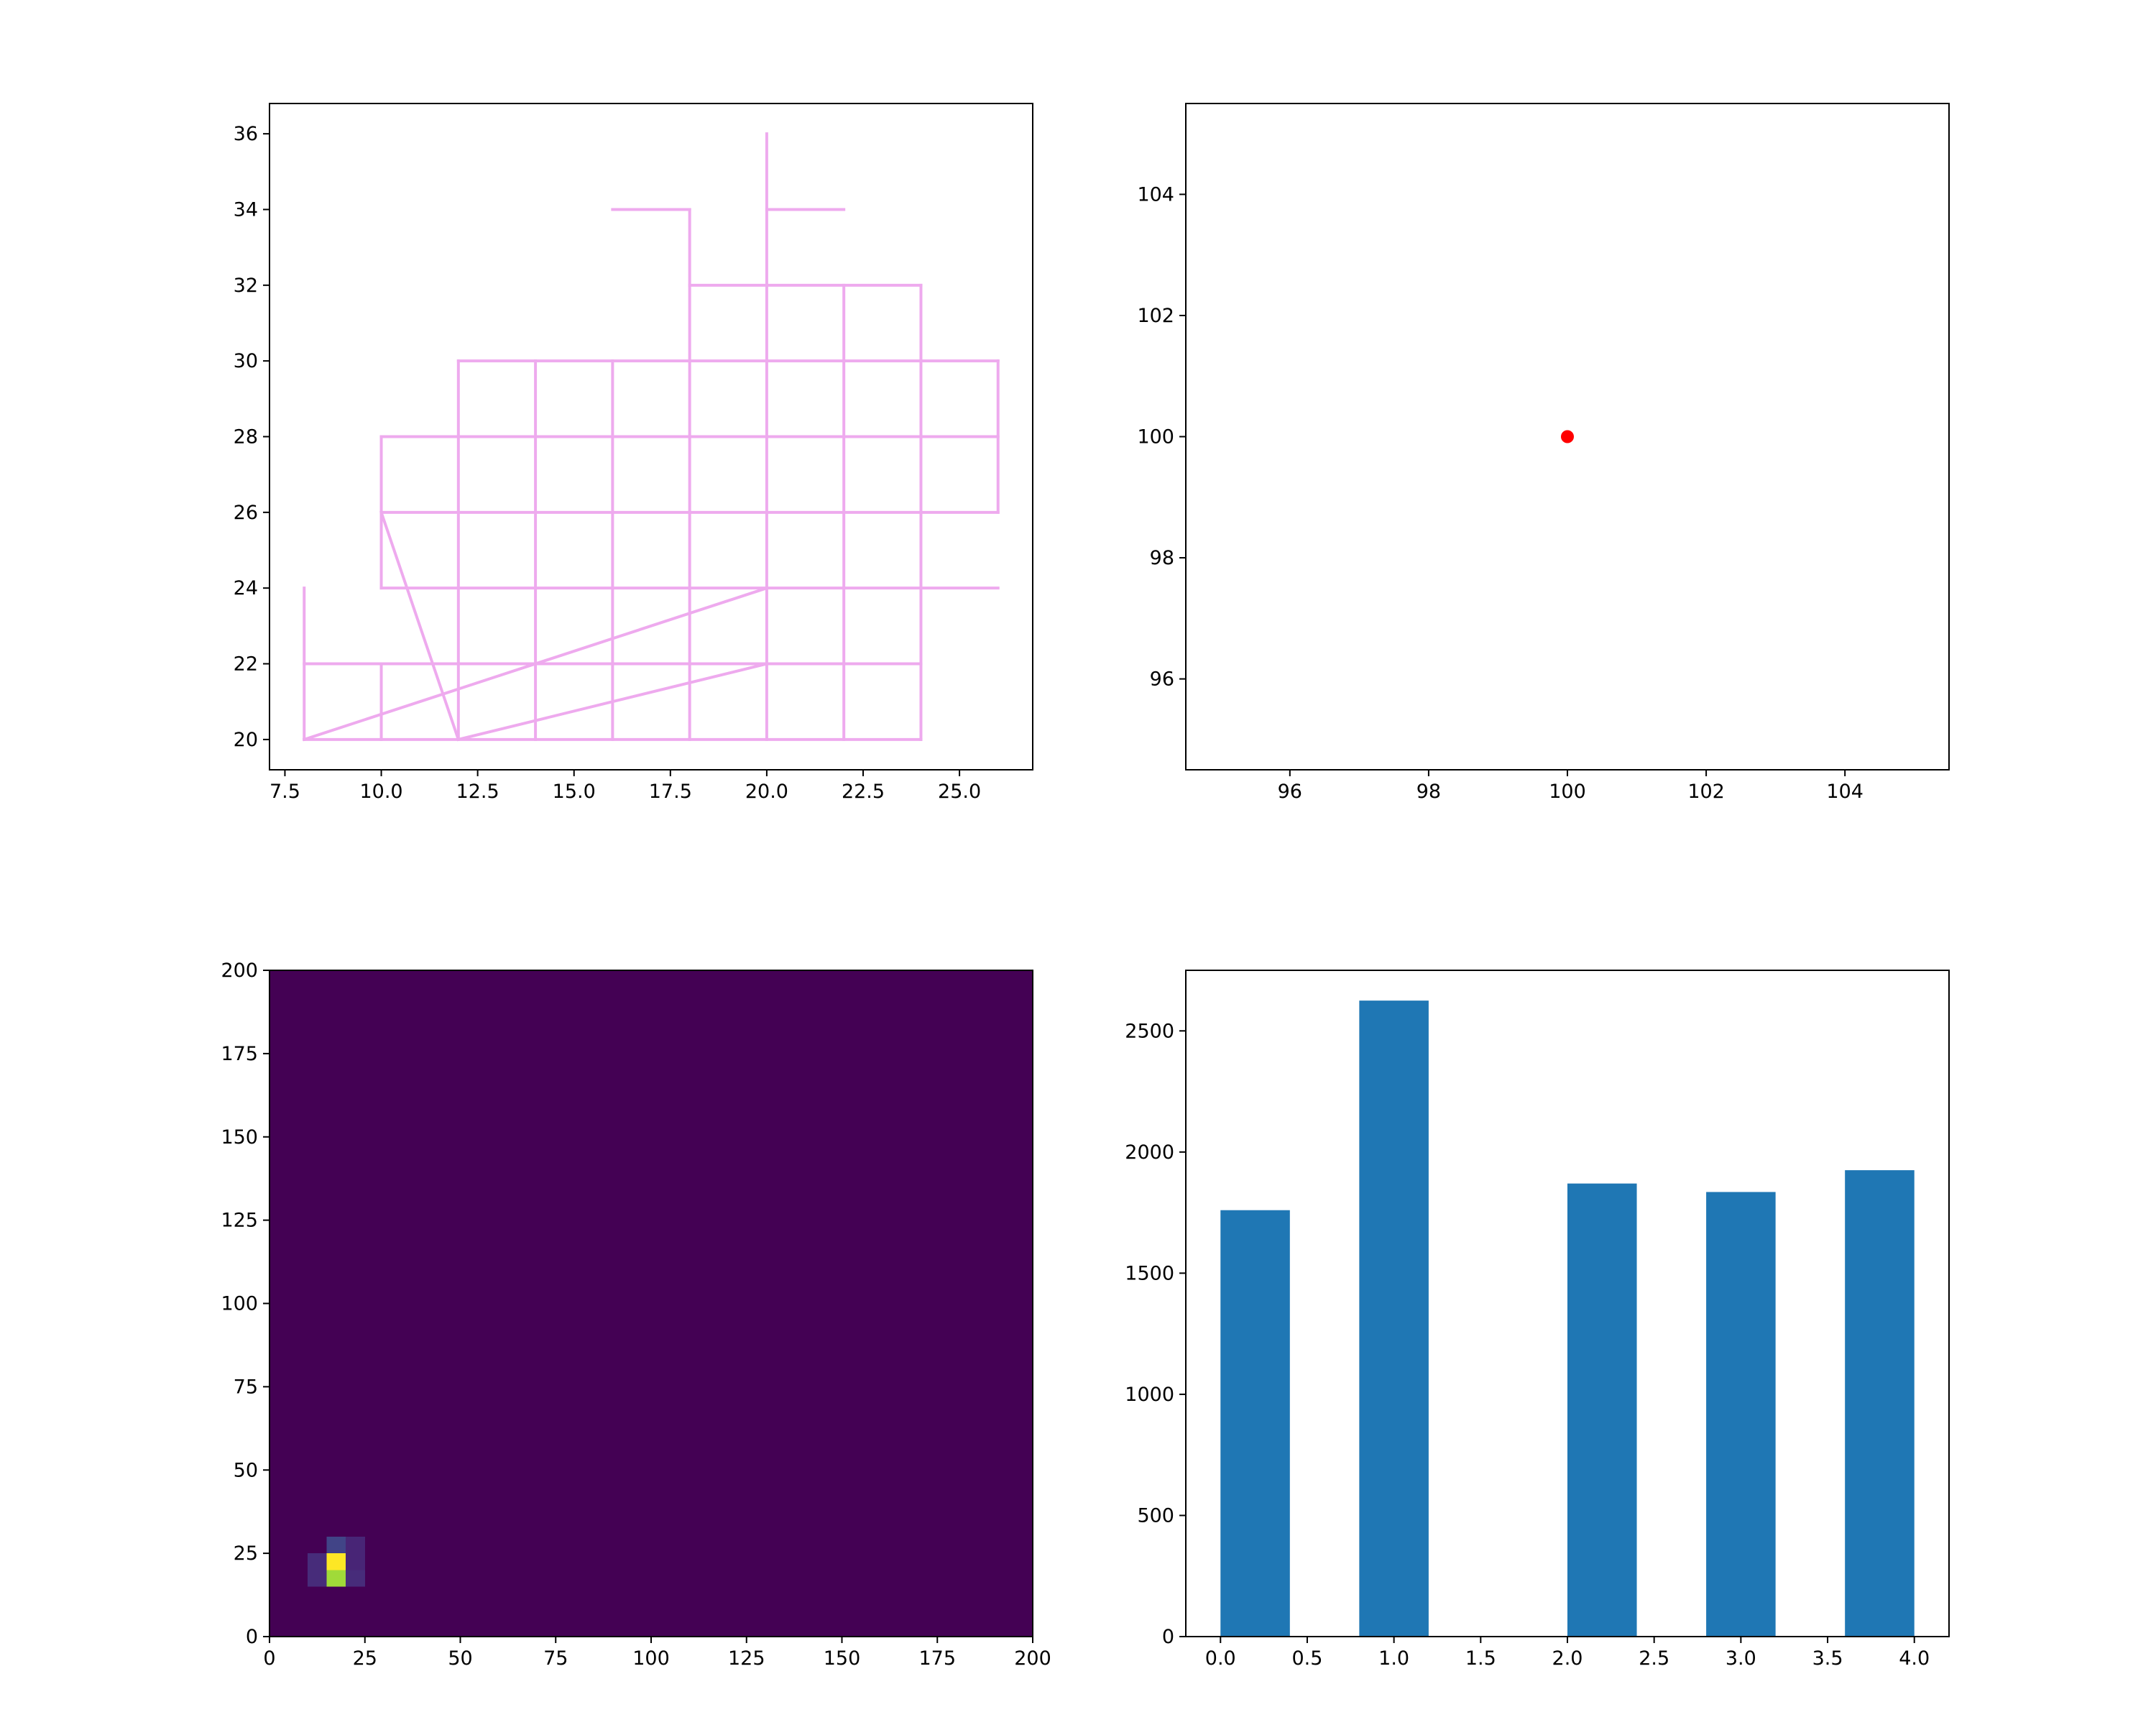 The image size is (2156, 1725). I want to click on x-axis: 0.0 0.5 1.0 1.5 2.0 2.5 3.0 3.5 4.0, so click(1567, 1653).